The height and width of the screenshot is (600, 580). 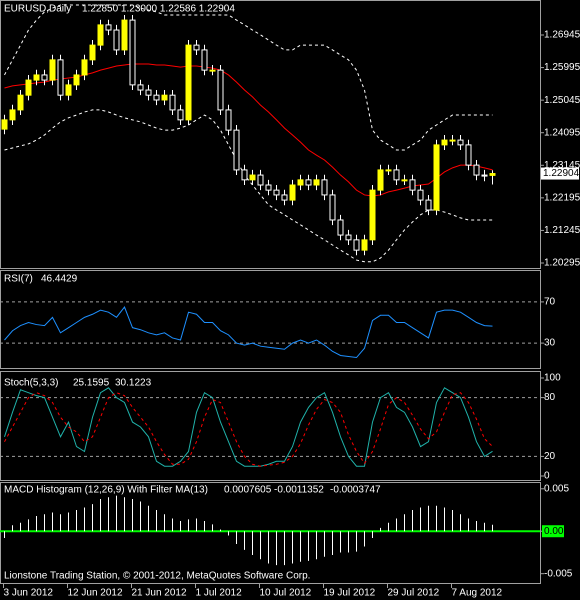 I want to click on y-tick-label: 100, so click(x=552, y=378).